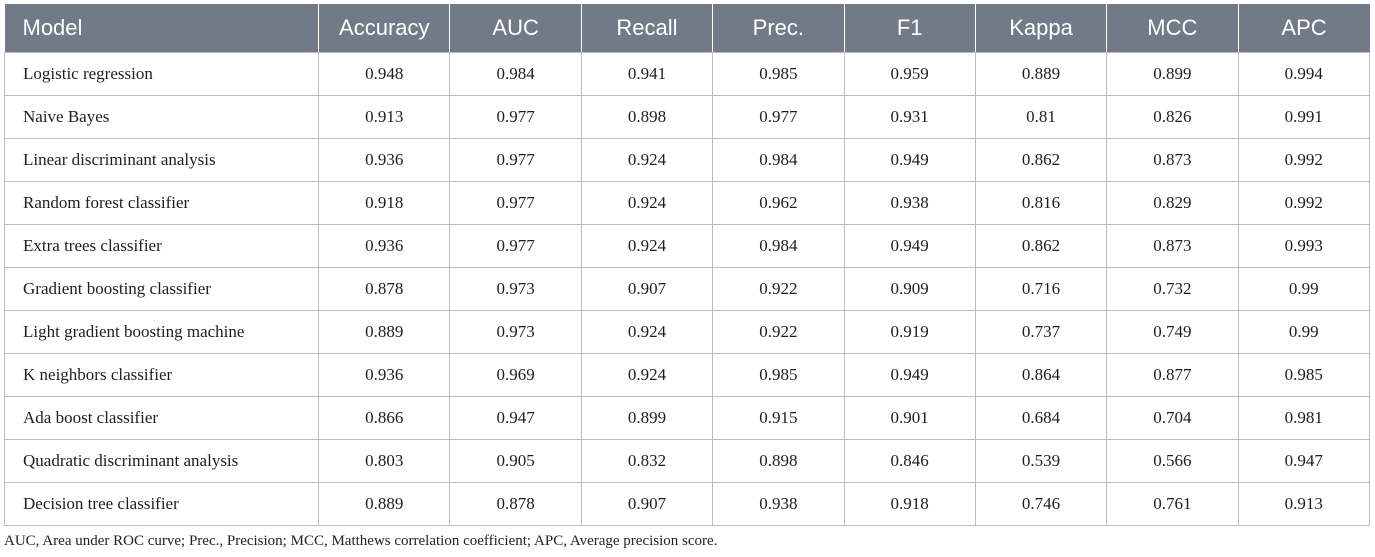 This screenshot has height=557, width=1375. Describe the element at coordinates (909, 461) in the screenshot. I see `metric-cell: 0.846` at that location.